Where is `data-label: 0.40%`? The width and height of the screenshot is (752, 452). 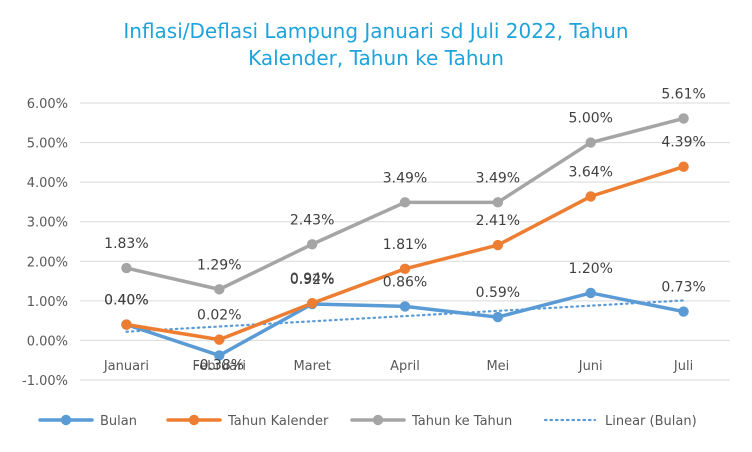
data-label: 0.40% is located at coordinates (126, 301).